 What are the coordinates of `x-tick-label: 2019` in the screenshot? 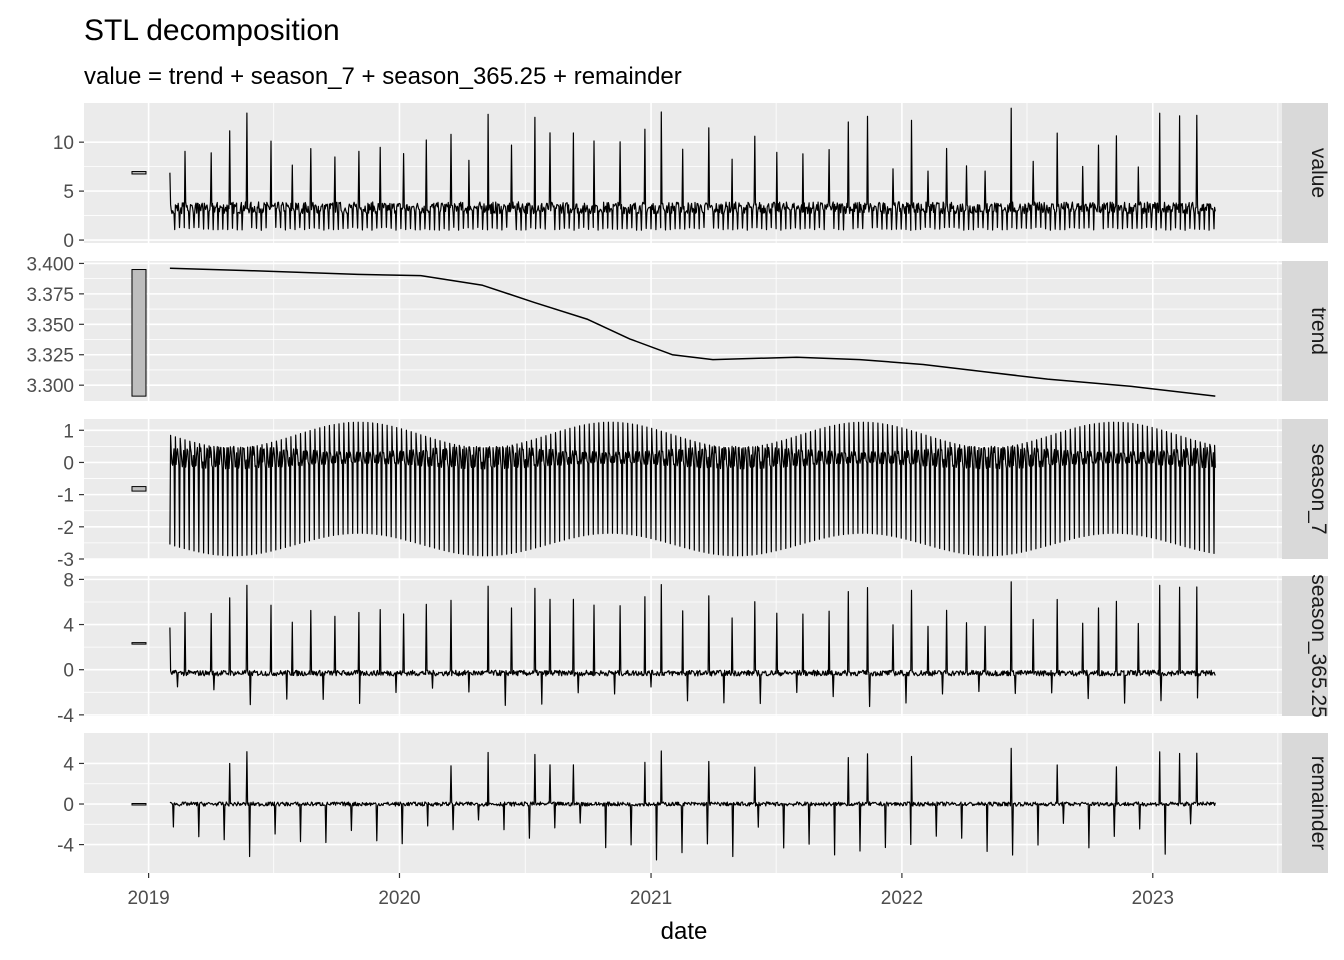 It's located at (148, 898).